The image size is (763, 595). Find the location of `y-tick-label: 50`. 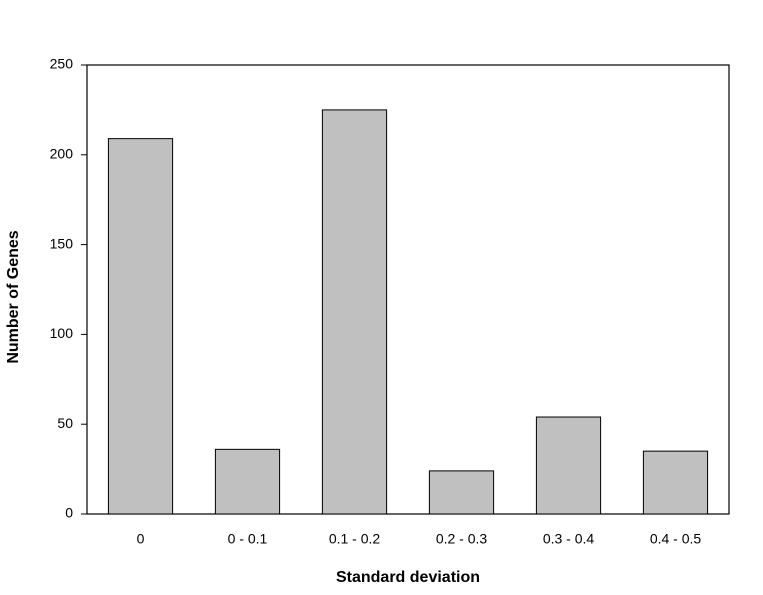

y-tick-label: 50 is located at coordinates (65, 423).